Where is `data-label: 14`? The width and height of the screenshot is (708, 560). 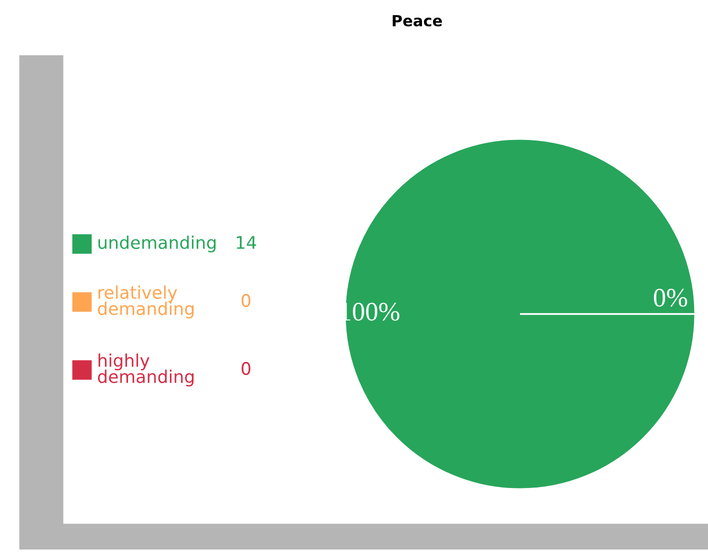 data-label: 14 is located at coordinates (246, 242).